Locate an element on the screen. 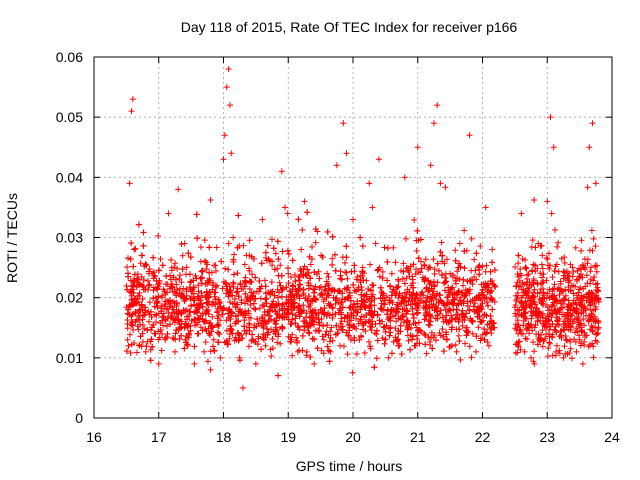  y-tick-label: 0.02 is located at coordinates (69, 298).